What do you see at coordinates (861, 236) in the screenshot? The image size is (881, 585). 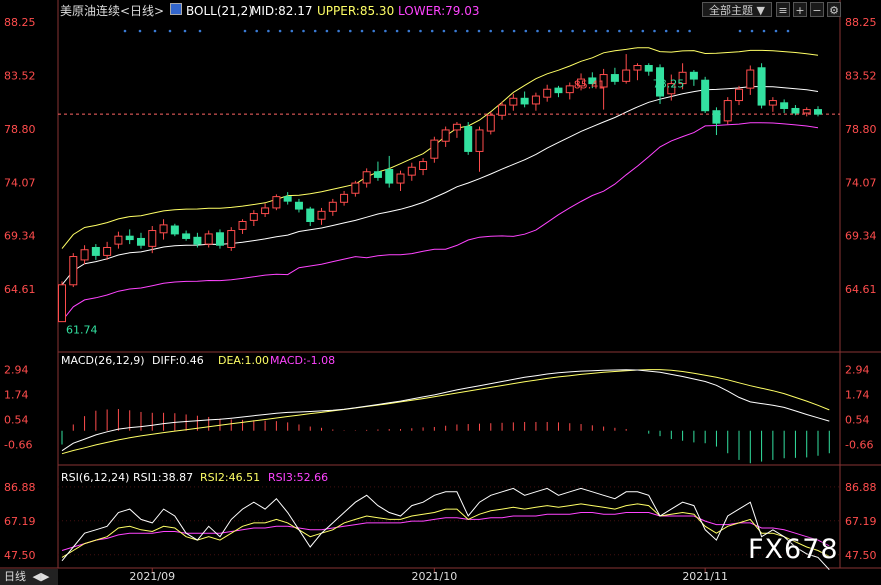 I see `price-tick-right: 69.34` at bounding box center [861, 236].